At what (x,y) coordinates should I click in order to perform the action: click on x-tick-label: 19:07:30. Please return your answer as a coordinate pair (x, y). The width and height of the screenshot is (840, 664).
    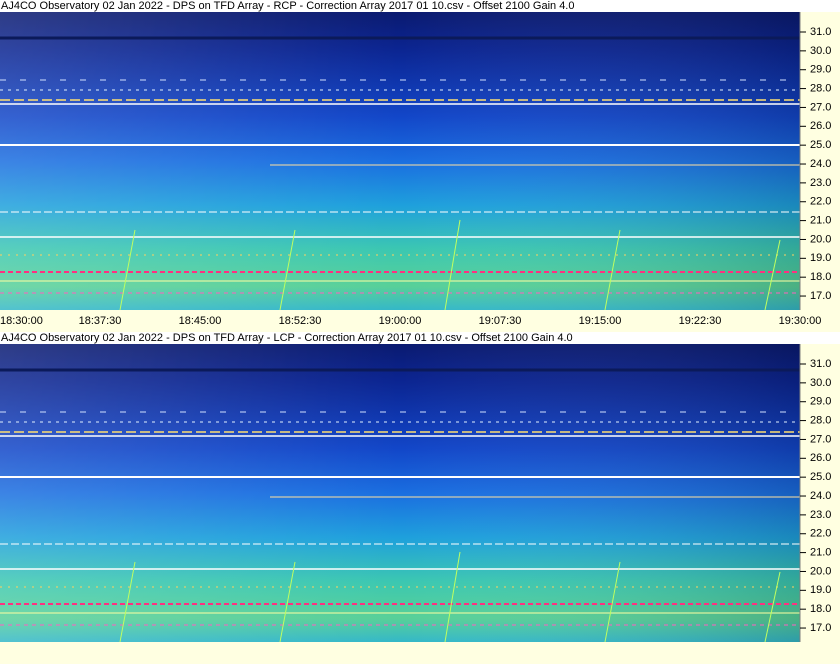
    Looking at the image, I should click on (500, 321).